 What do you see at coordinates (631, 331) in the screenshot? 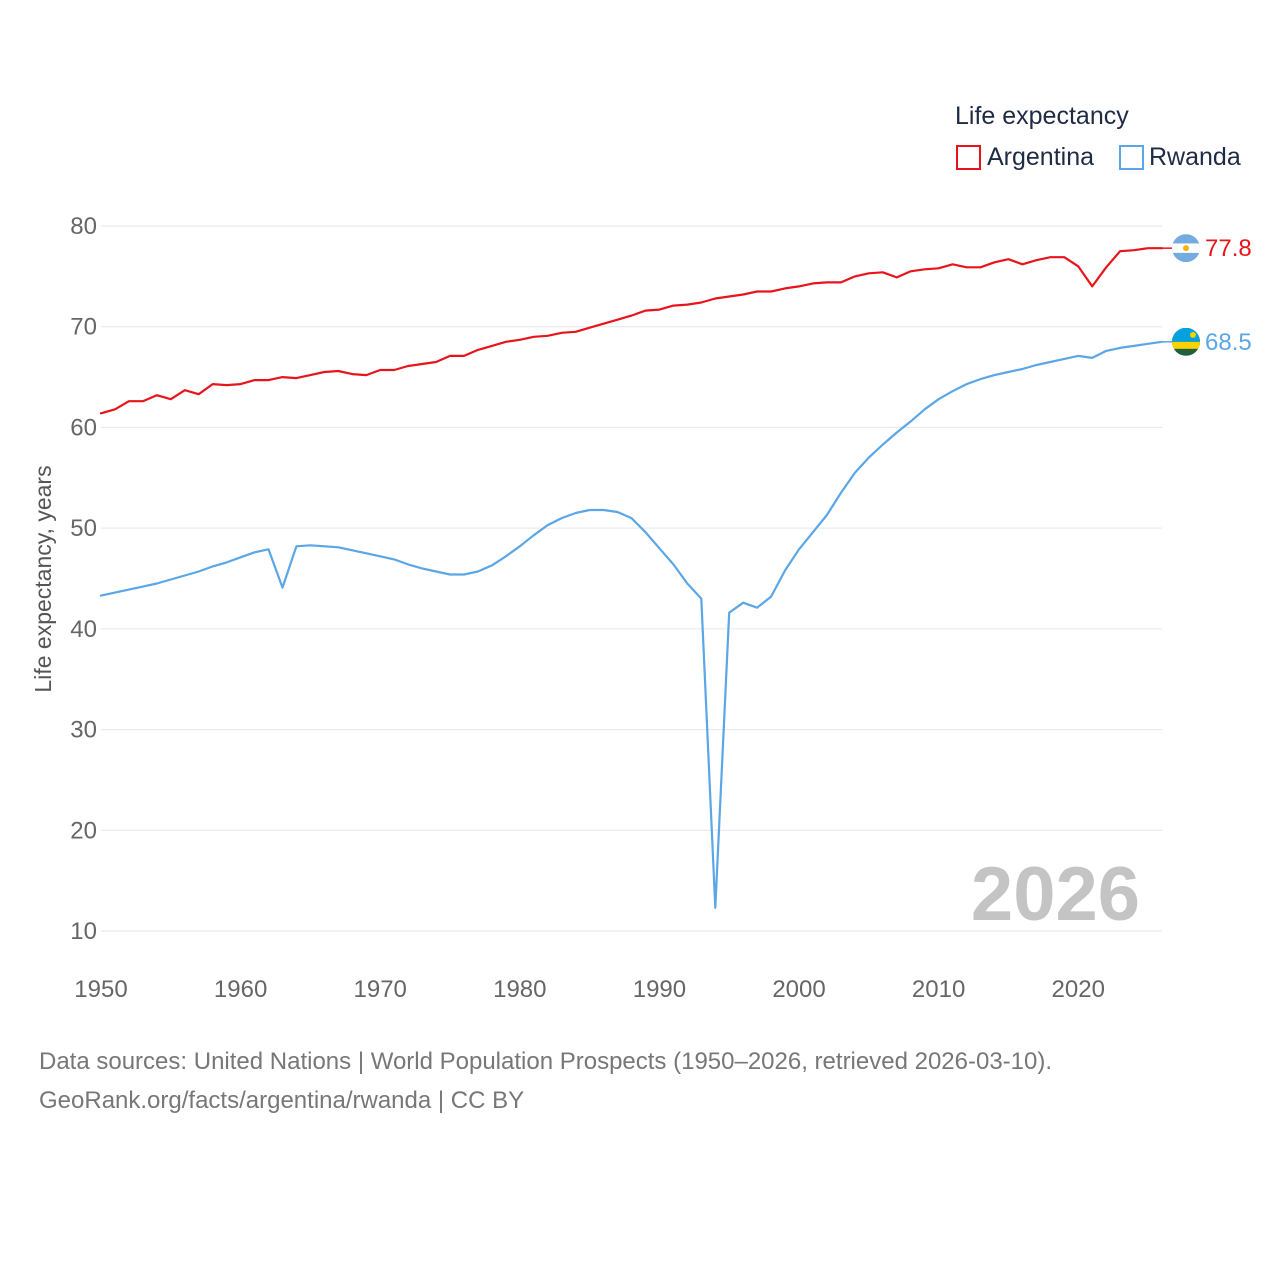
I see `series-line-argentina` at bounding box center [631, 331].